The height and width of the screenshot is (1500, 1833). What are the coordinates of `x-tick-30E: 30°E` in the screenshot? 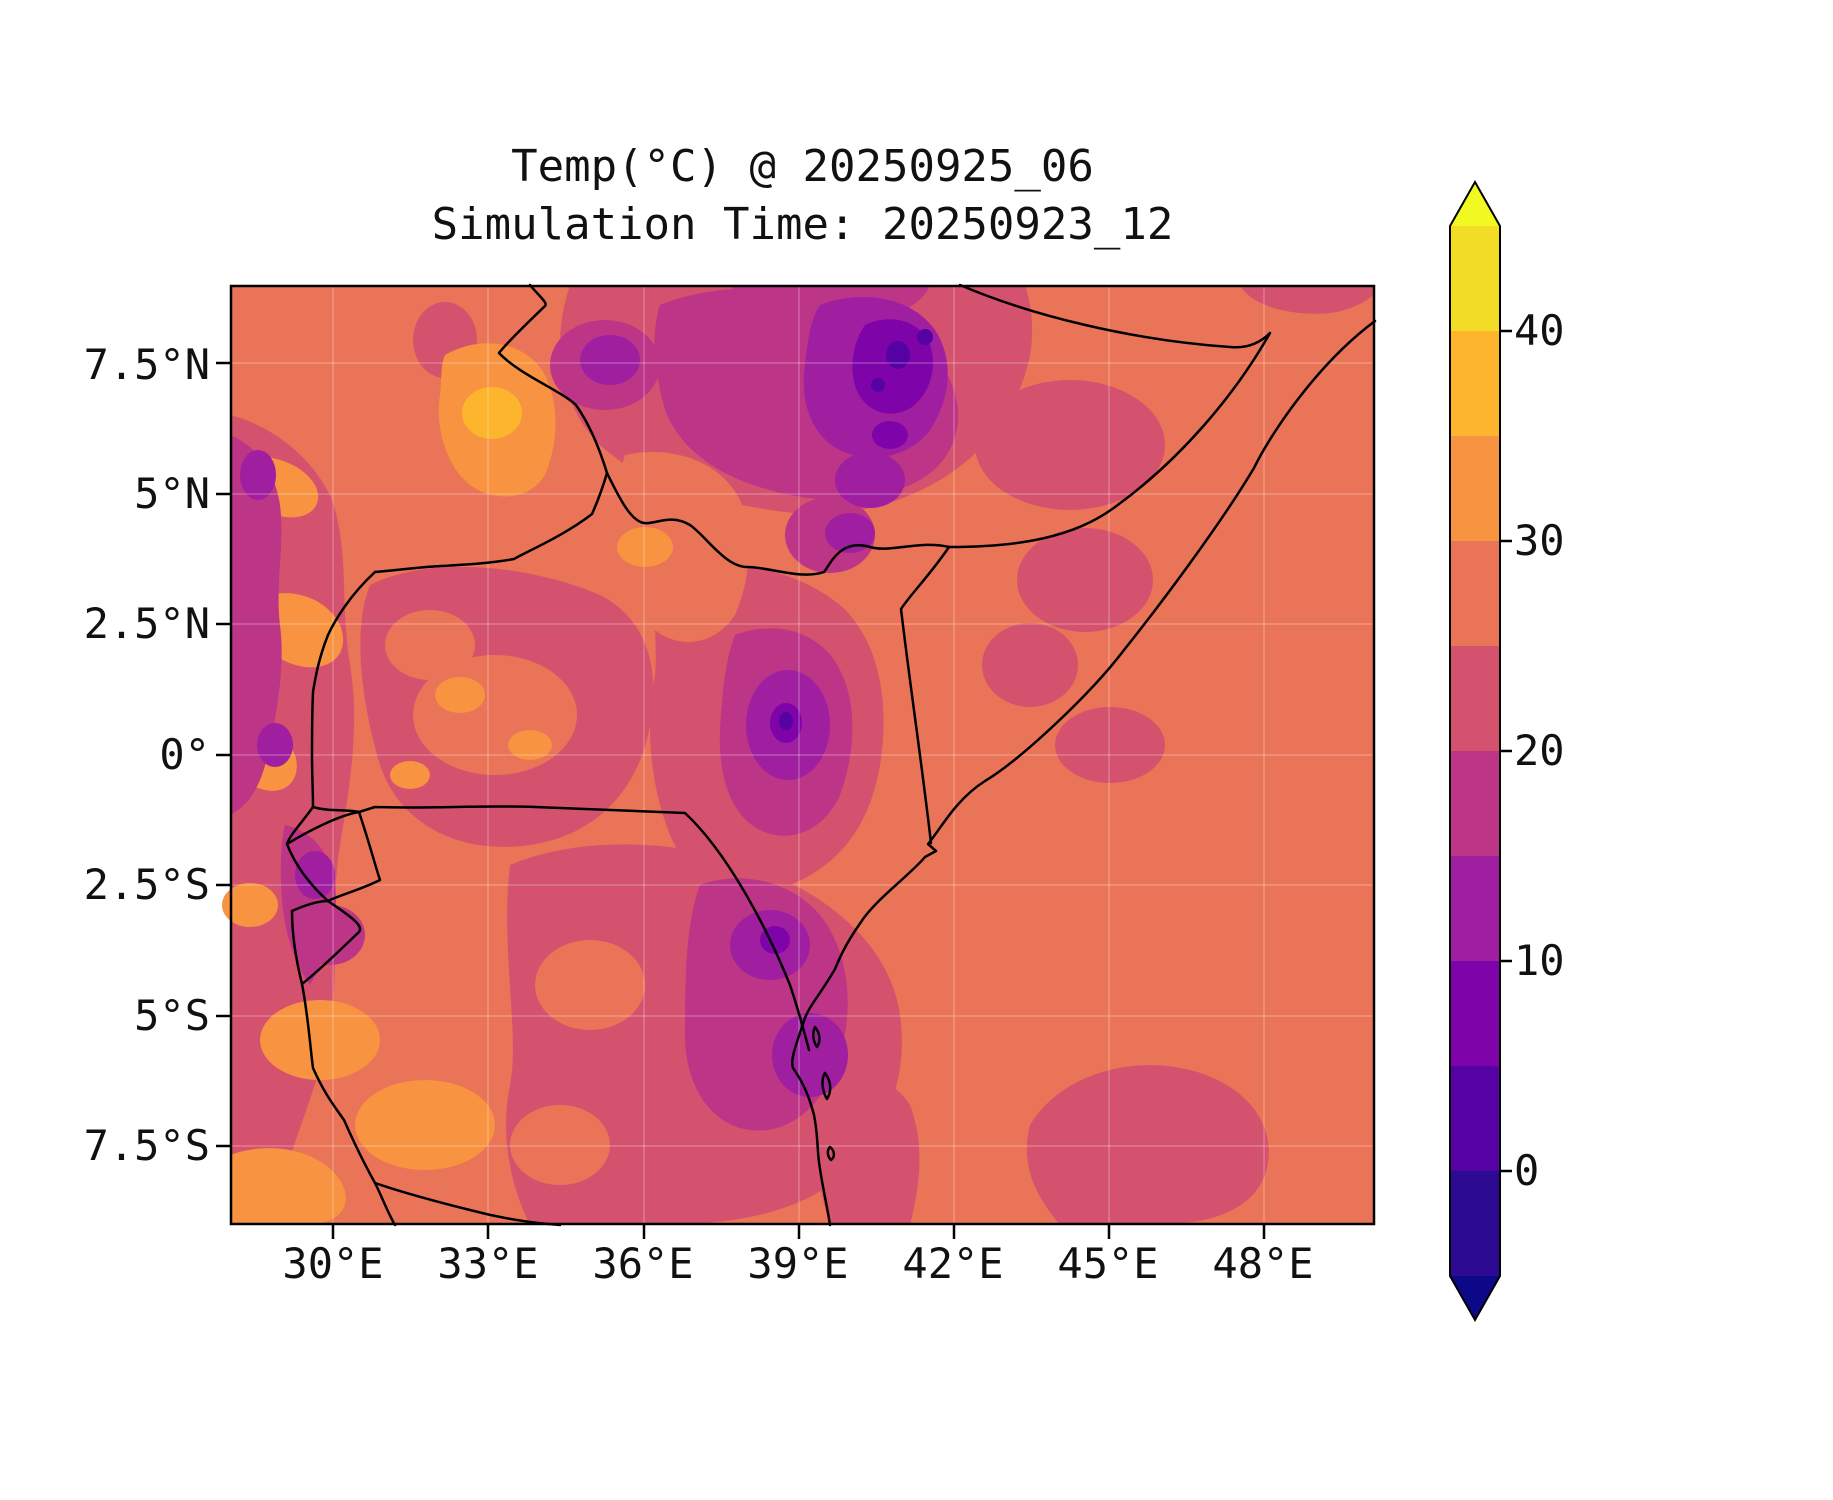 It's located at (333, 1263).